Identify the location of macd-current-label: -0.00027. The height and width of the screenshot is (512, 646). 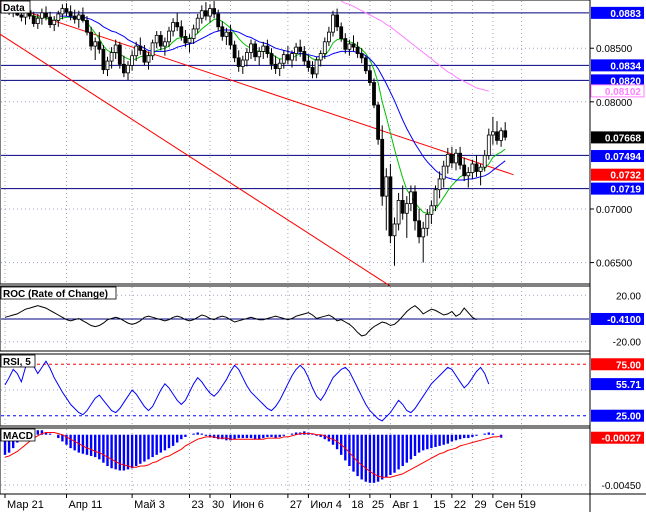
(622, 439).